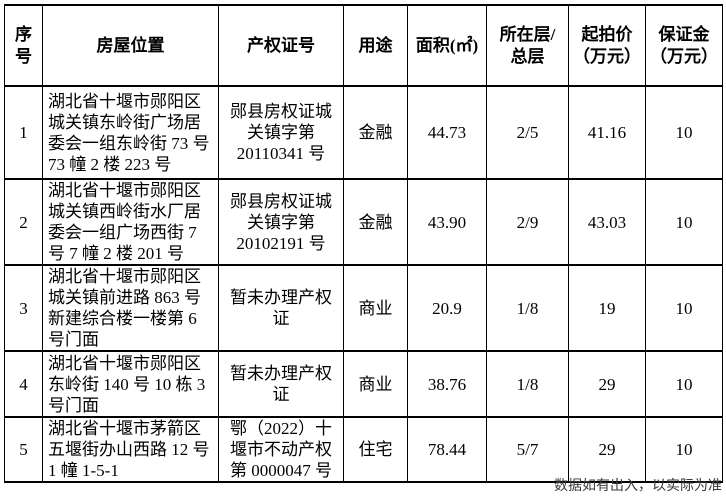 This screenshot has height=498, width=726. I want to click on cell-floor: 5/7, so click(527, 449).